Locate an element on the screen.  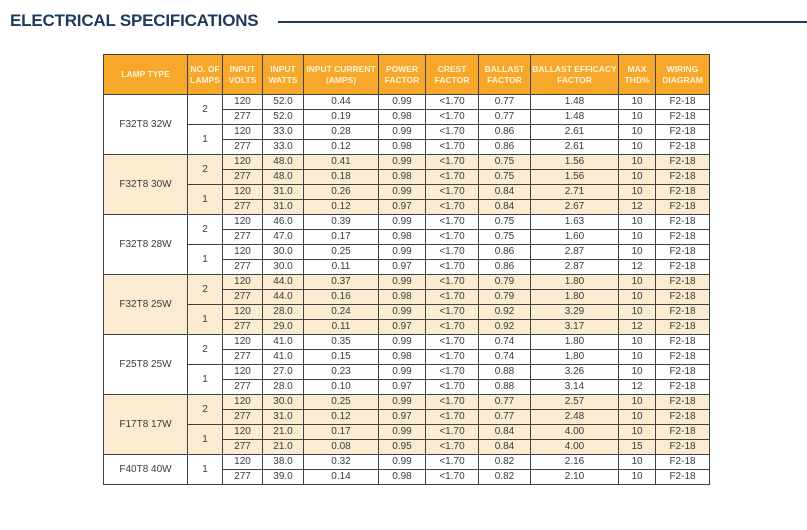
spec-value-cell: 0.32 is located at coordinates (341, 462).